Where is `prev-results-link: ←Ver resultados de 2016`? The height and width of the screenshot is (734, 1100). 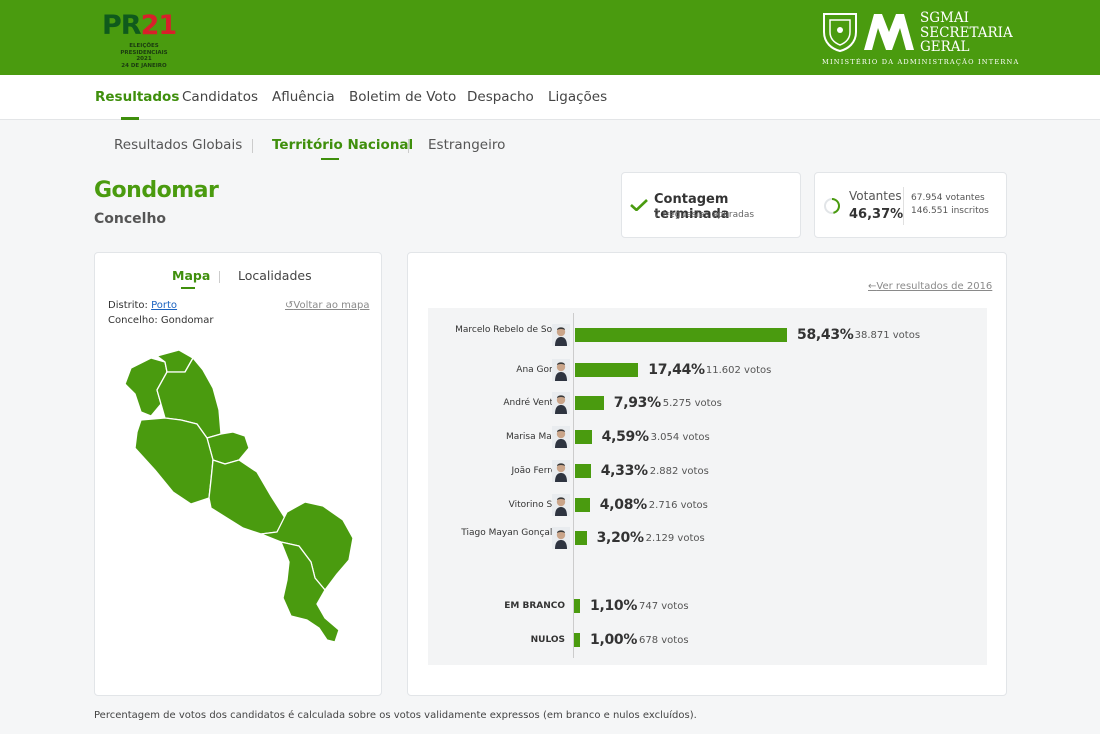 prev-results-link: ←Ver resultados de 2016 is located at coordinates (930, 286).